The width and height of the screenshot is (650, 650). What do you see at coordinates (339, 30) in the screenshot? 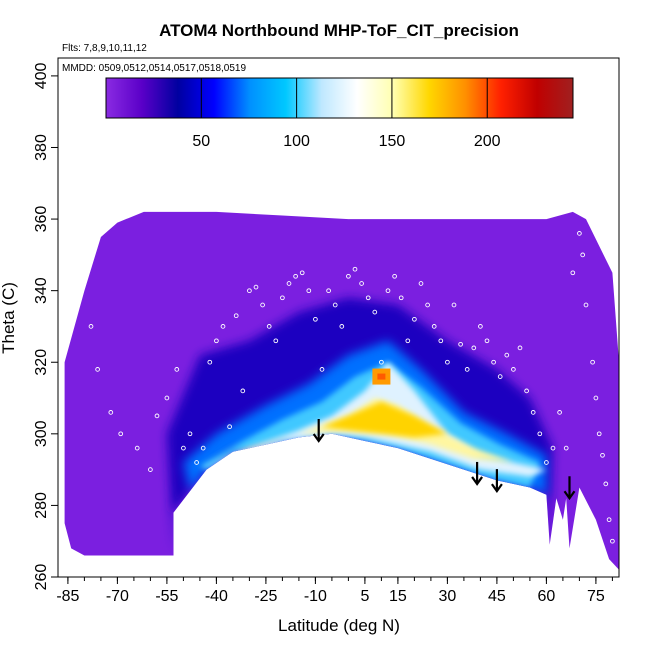
I see `chart-title: ATOM4 Northbound MHP-ToF_CIT_precision` at bounding box center [339, 30].